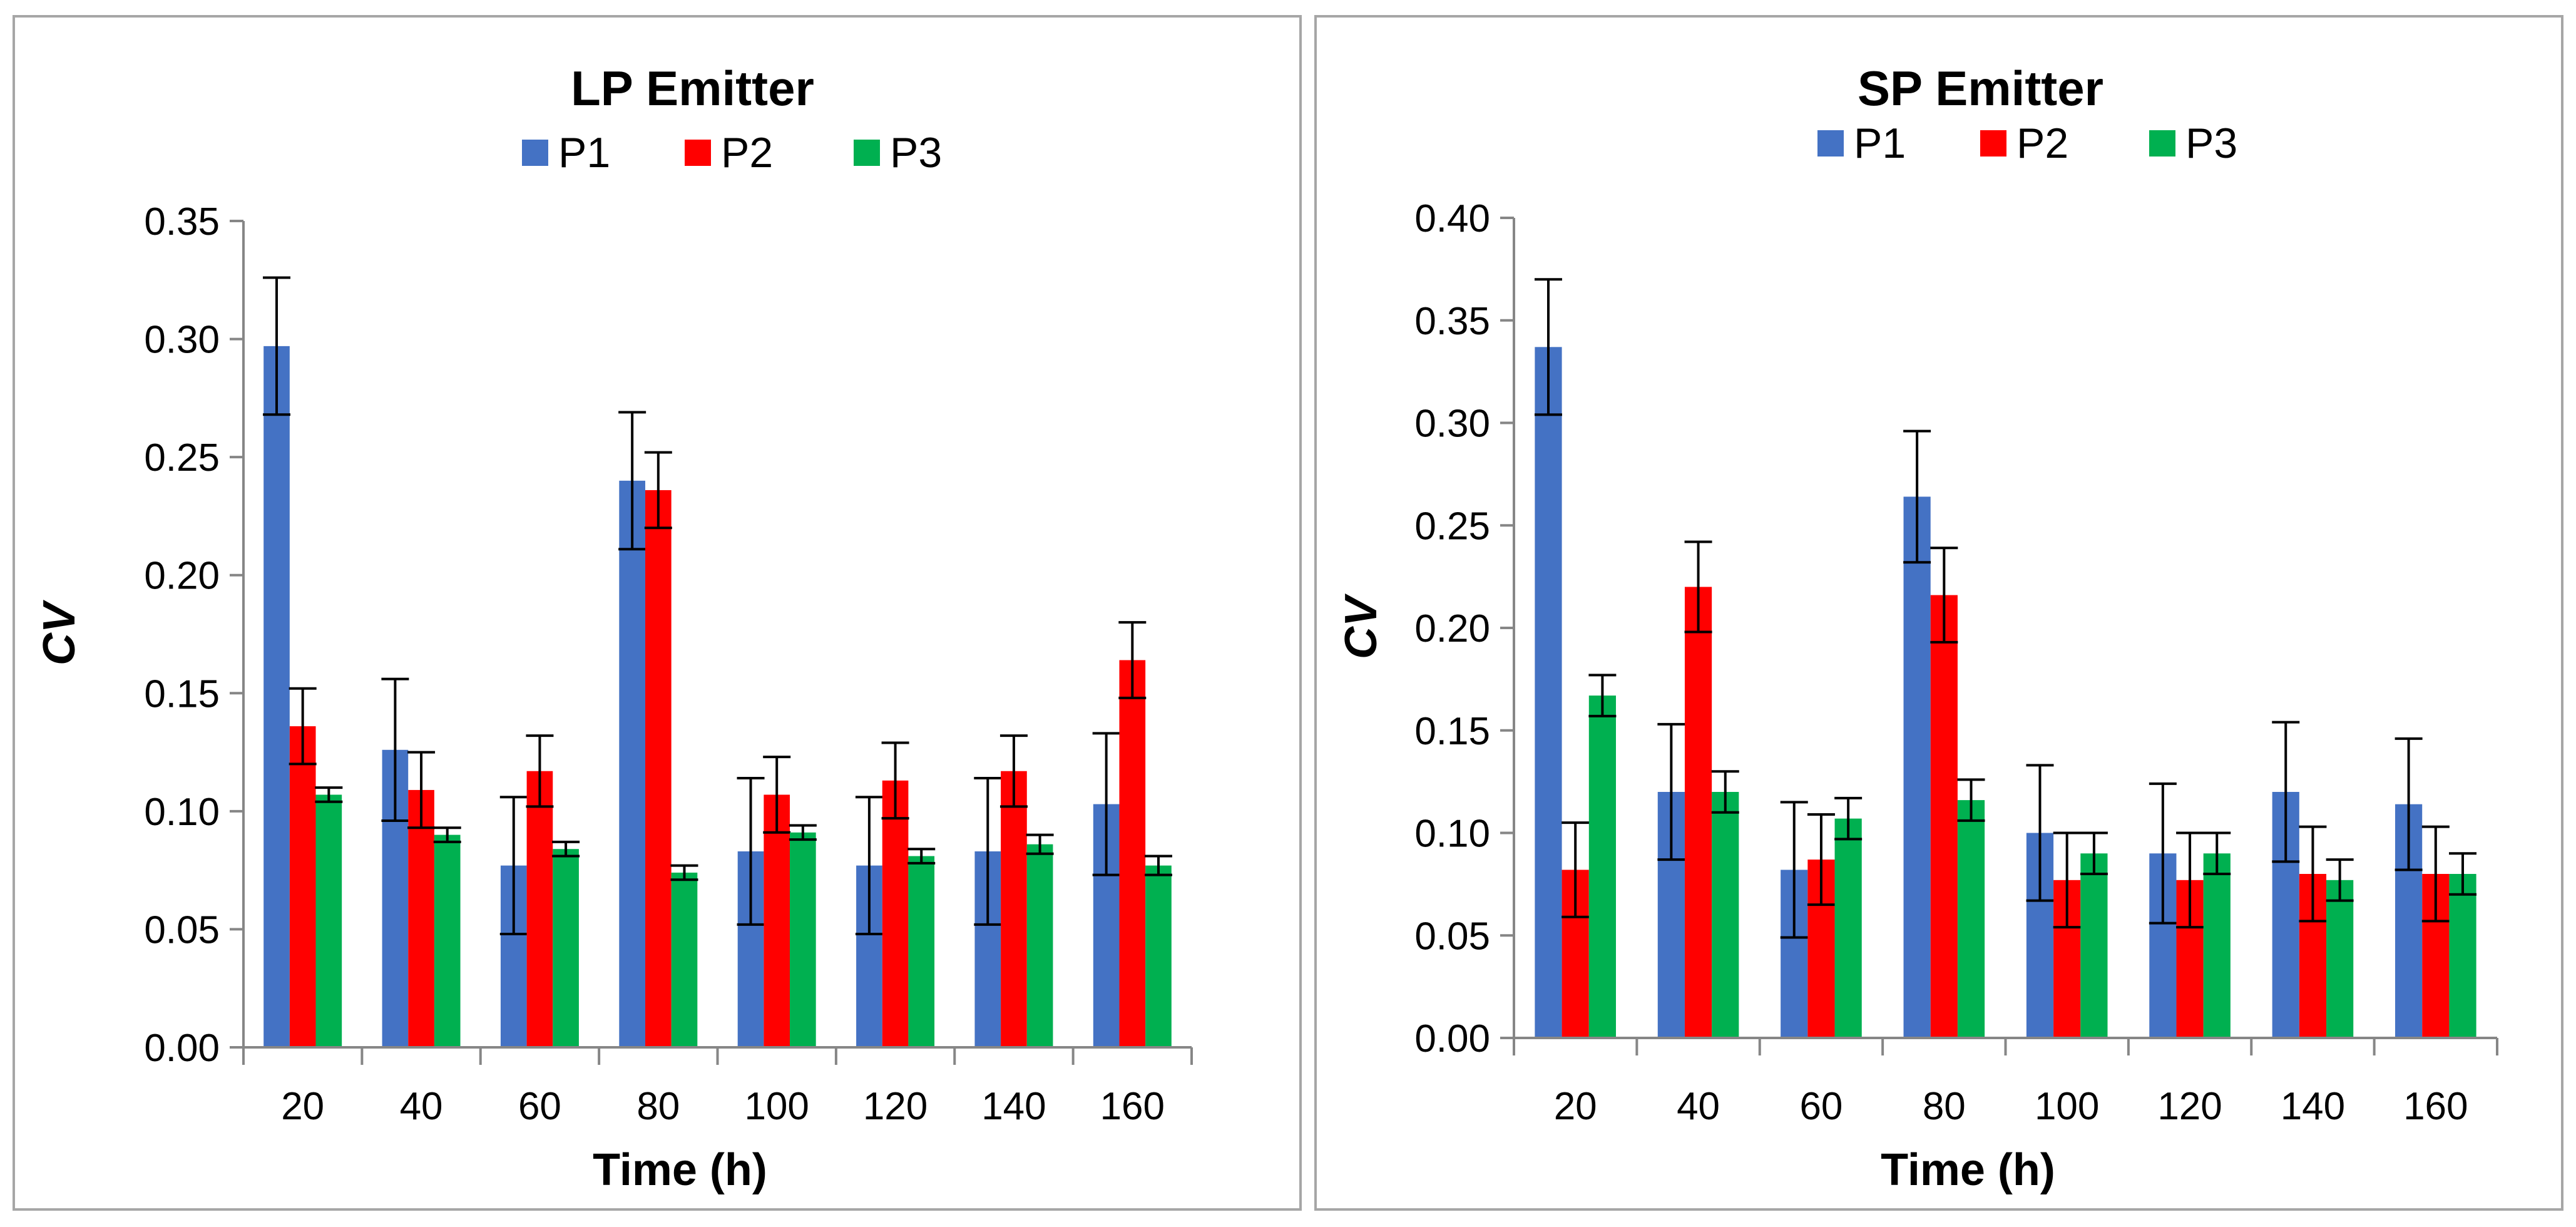  What do you see at coordinates (692, 88) in the screenshot?
I see `chart-title: LP Emitter` at bounding box center [692, 88].